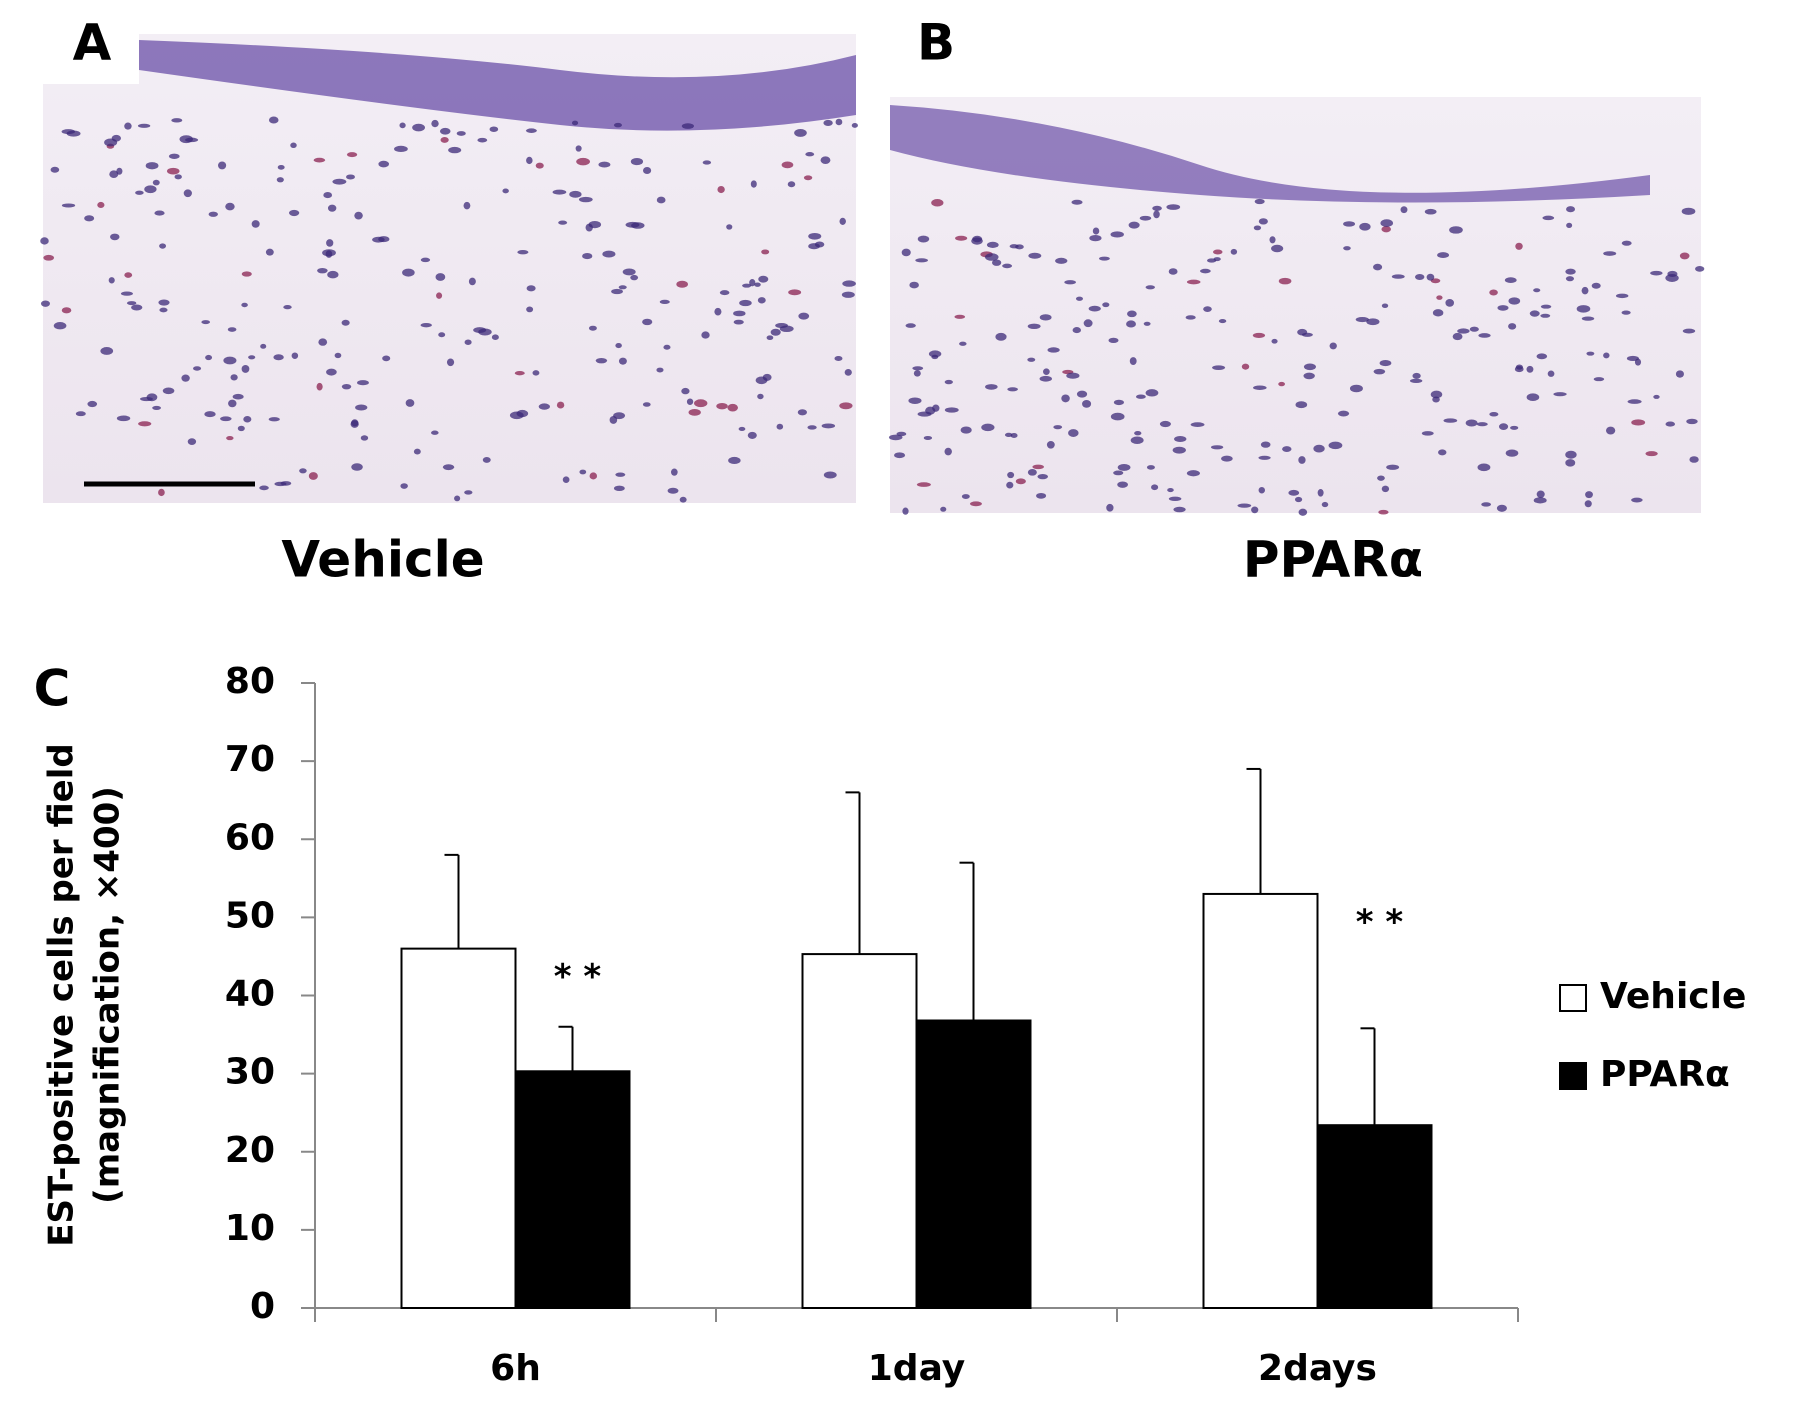 The width and height of the screenshot is (1794, 1413). What do you see at coordinates (262, 1306) in the screenshot?
I see `y-tick-label: 0` at bounding box center [262, 1306].